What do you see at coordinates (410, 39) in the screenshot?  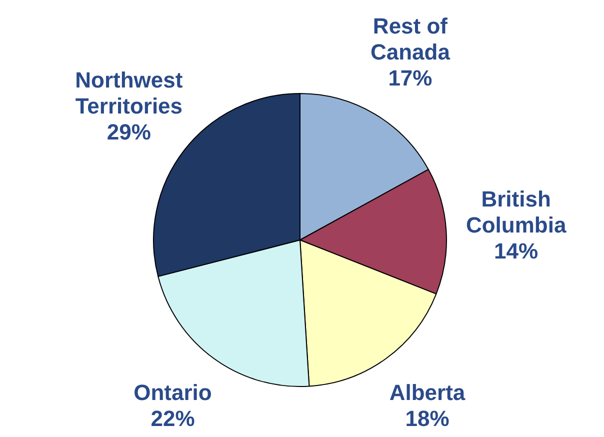 I see `slice-label: Rest of Canada` at bounding box center [410, 39].